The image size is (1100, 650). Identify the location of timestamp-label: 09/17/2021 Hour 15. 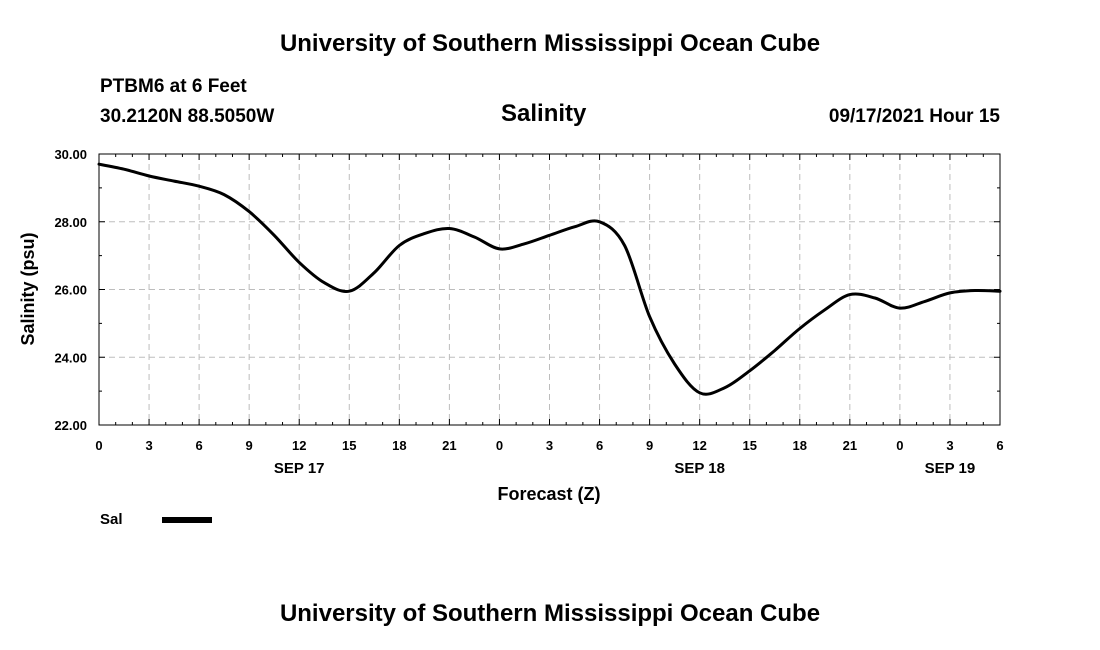
(914, 116).